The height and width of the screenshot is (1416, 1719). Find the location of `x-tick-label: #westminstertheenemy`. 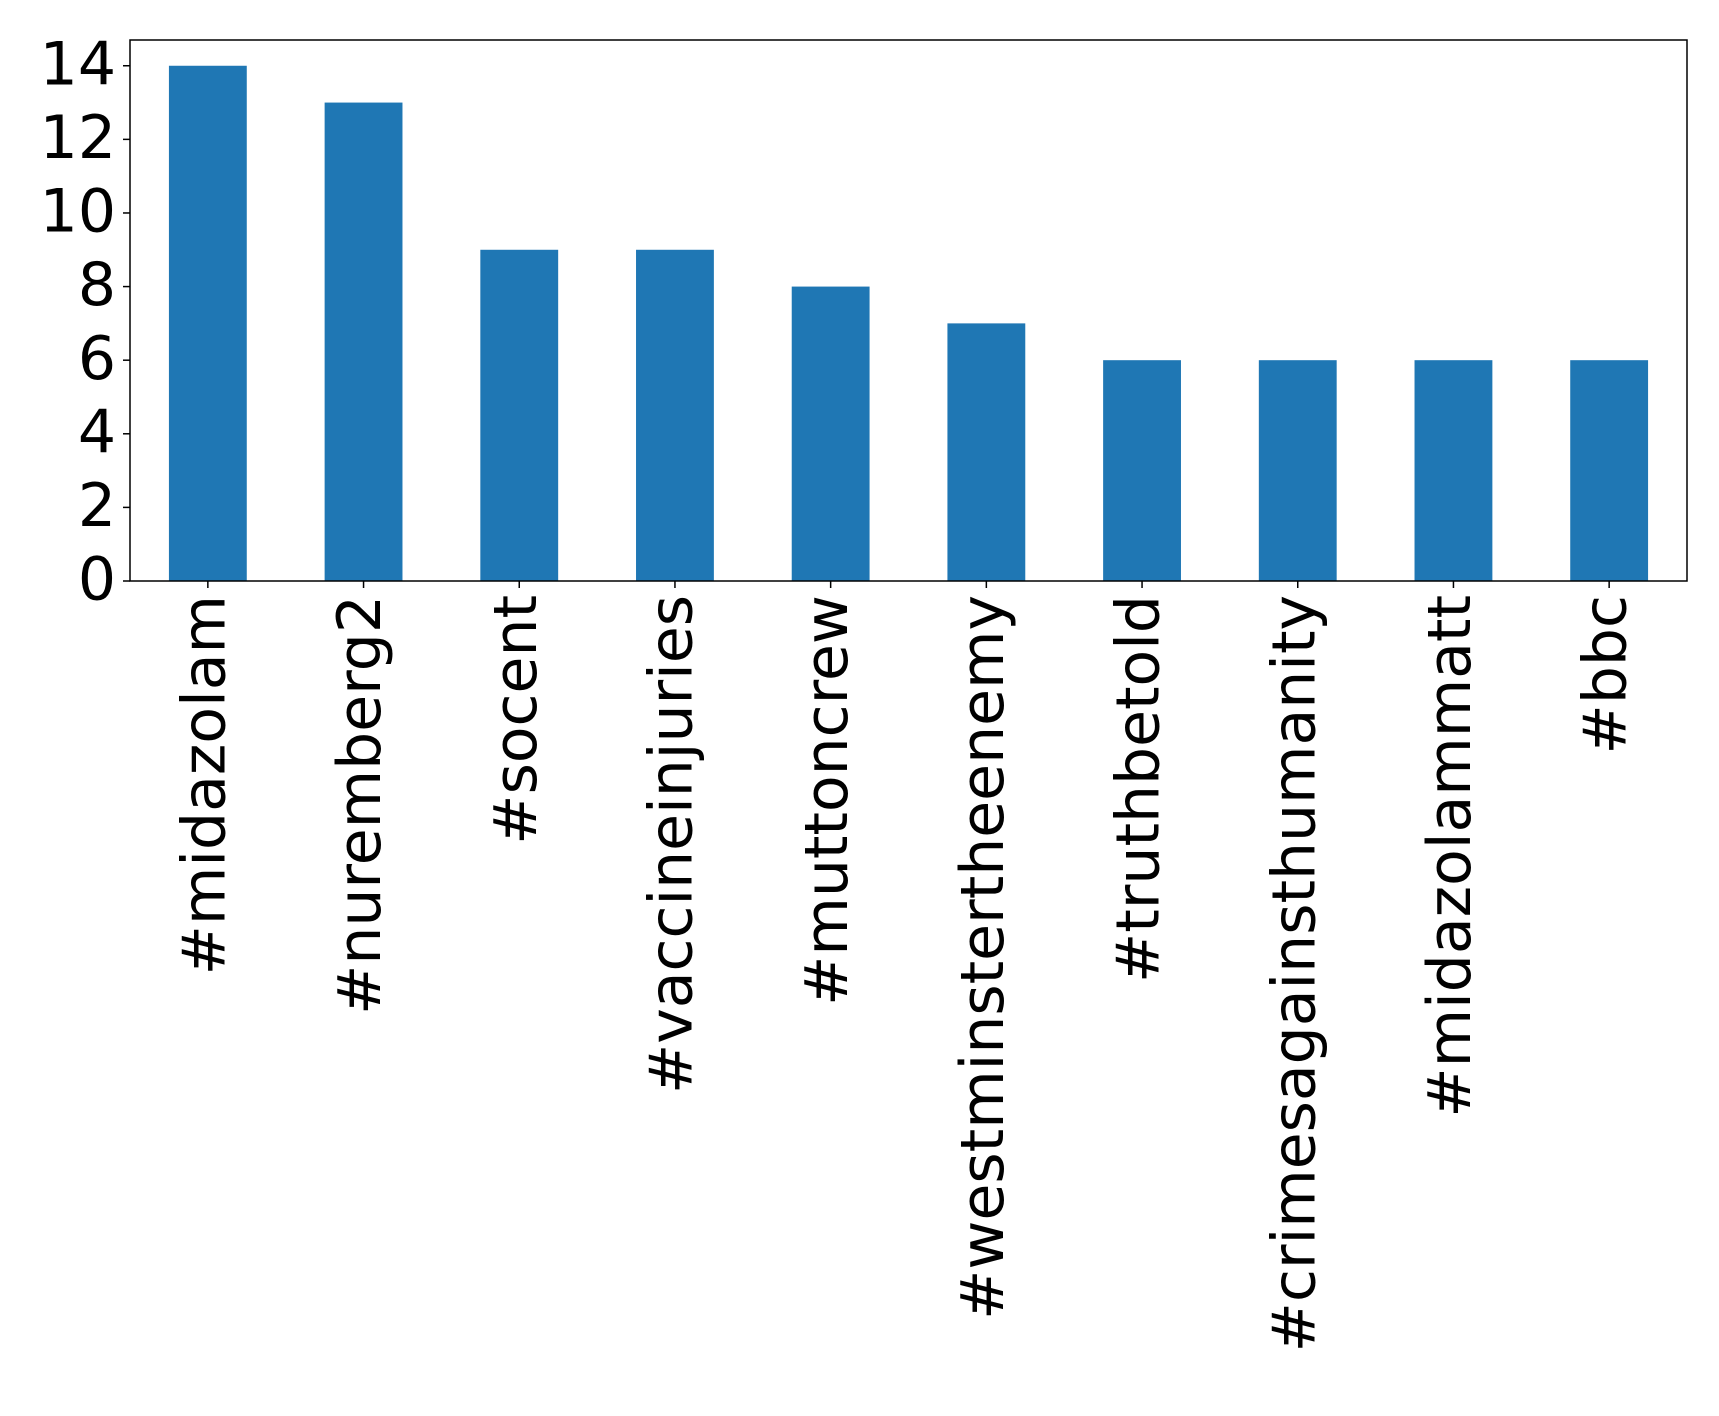

x-tick-label: #westminstertheenemy is located at coordinates (983, 957).